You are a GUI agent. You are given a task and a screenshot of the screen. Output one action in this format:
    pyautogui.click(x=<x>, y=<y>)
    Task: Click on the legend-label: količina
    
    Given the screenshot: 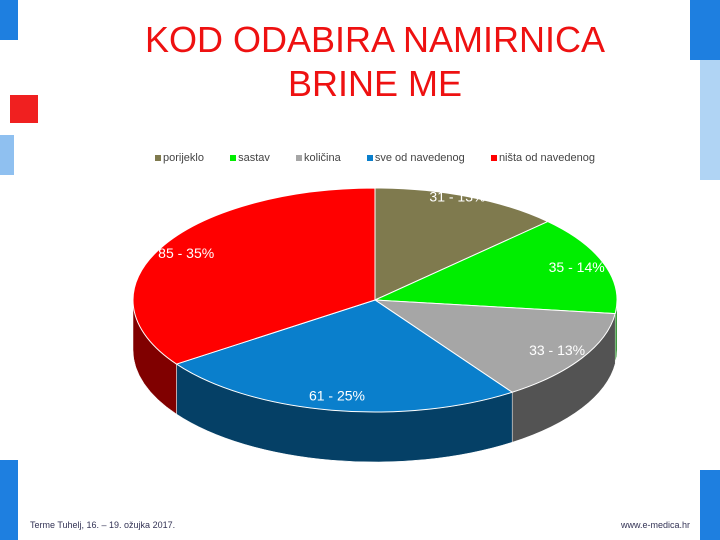 What is the action you would take?
    pyautogui.click(x=322, y=158)
    